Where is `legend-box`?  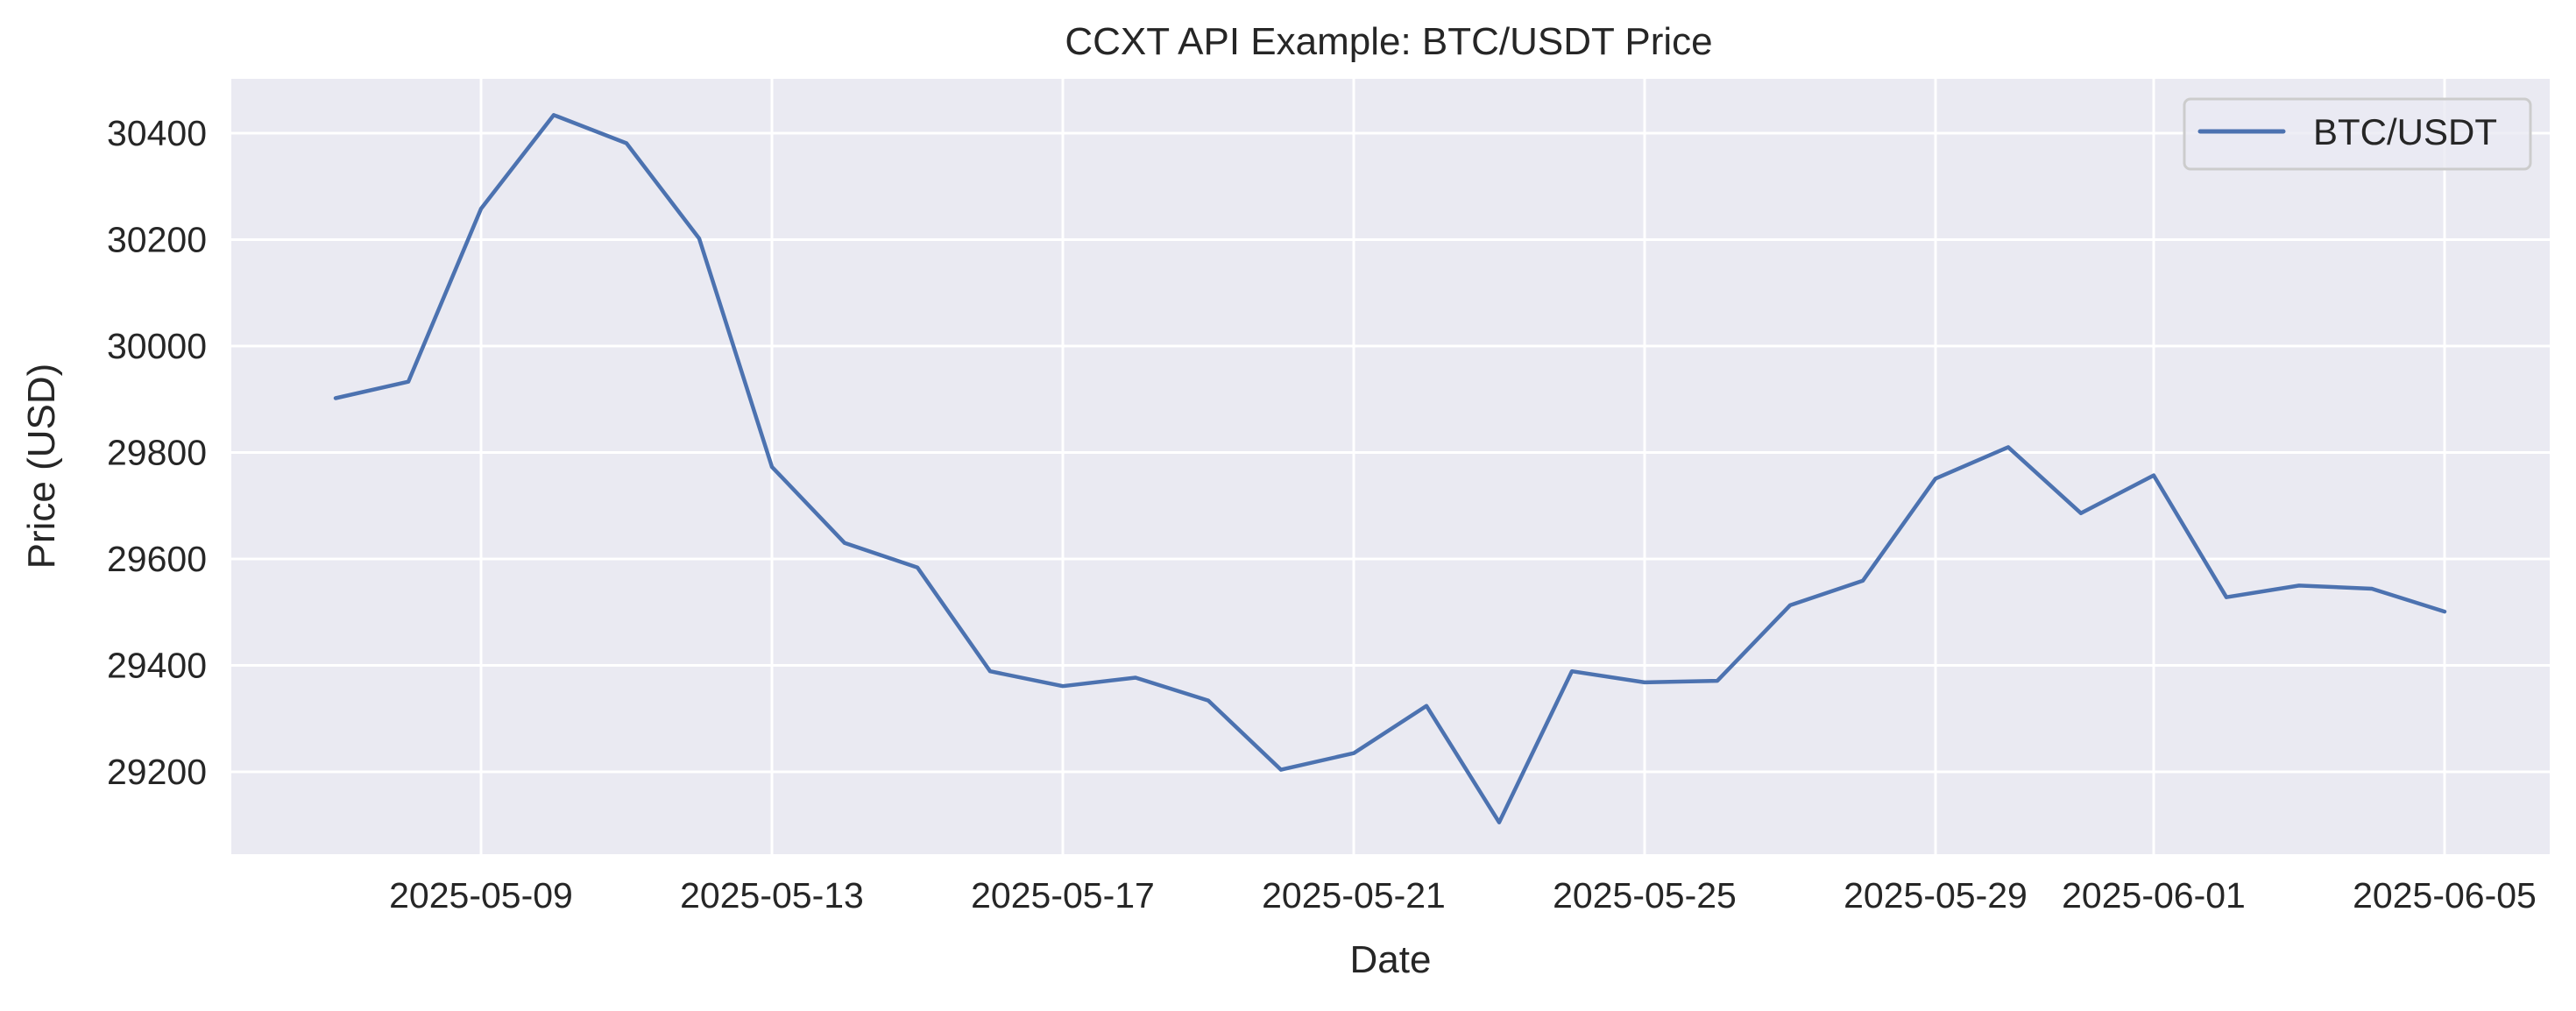 legend-box is located at coordinates (2357, 134).